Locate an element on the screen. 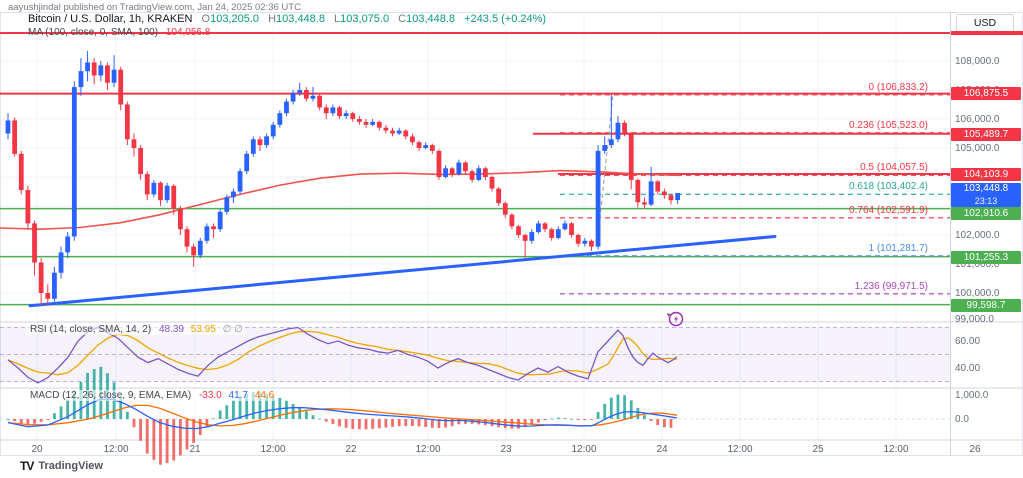 The width and height of the screenshot is (1023, 478). ma-legend: MA (100, close, 0, SMA, 100) 104,056.8 is located at coordinates (119, 32).